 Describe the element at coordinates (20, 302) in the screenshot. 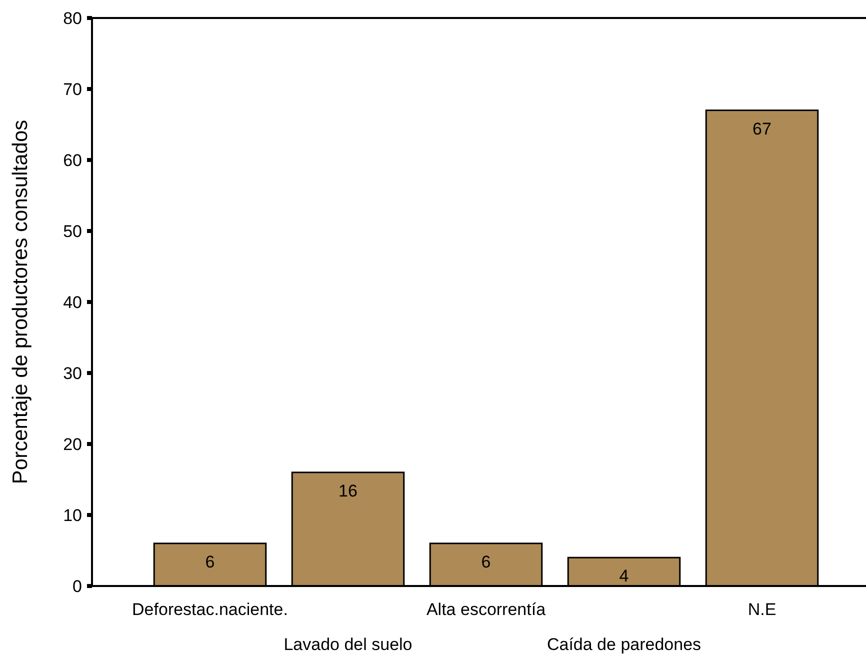

I see `y-axis-title: Porcentaje de productores consultados` at that location.